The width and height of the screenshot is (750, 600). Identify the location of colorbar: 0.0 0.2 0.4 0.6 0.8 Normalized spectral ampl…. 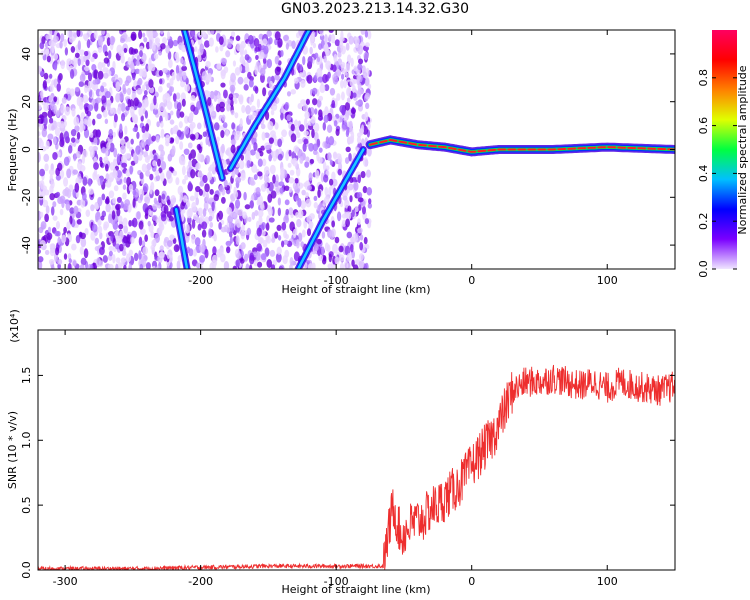
(723, 154).